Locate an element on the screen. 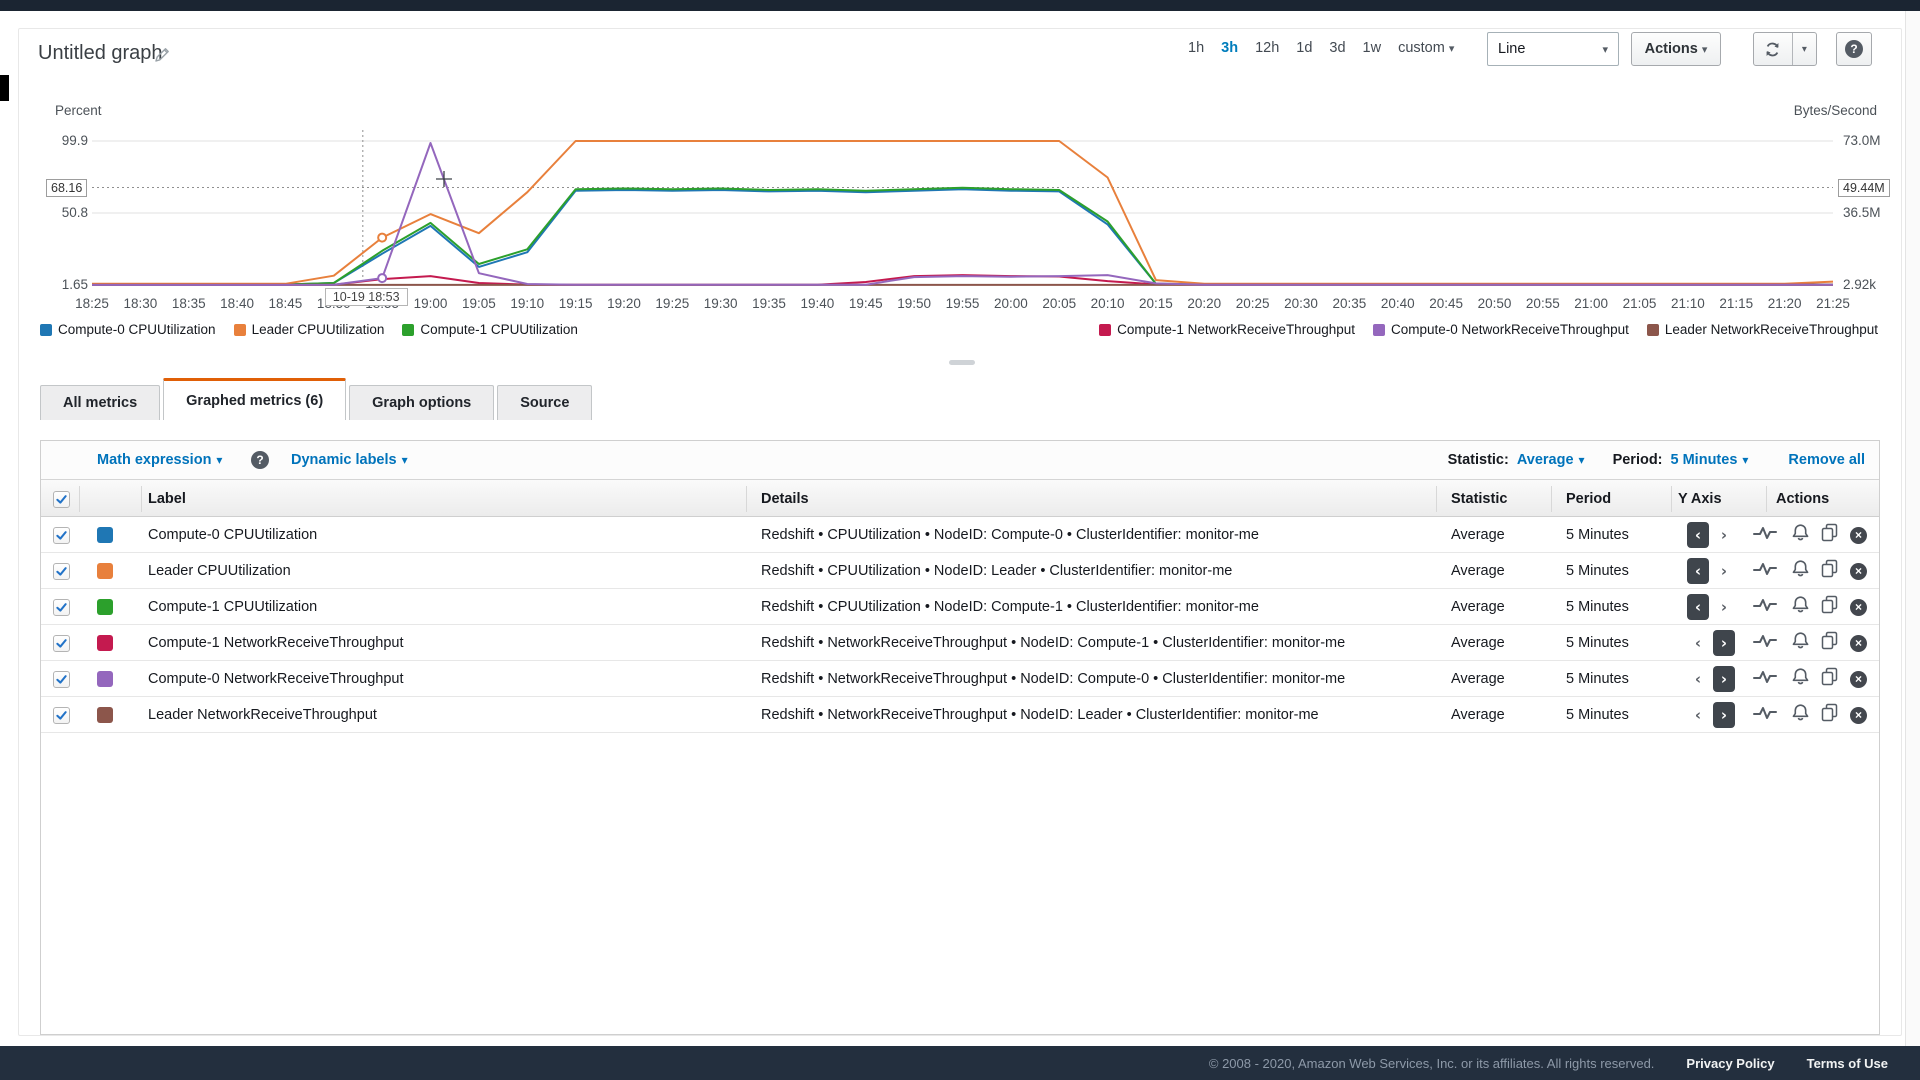 The height and width of the screenshot is (1080, 1920). help-button: ? is located at coordinates (1854, 49).